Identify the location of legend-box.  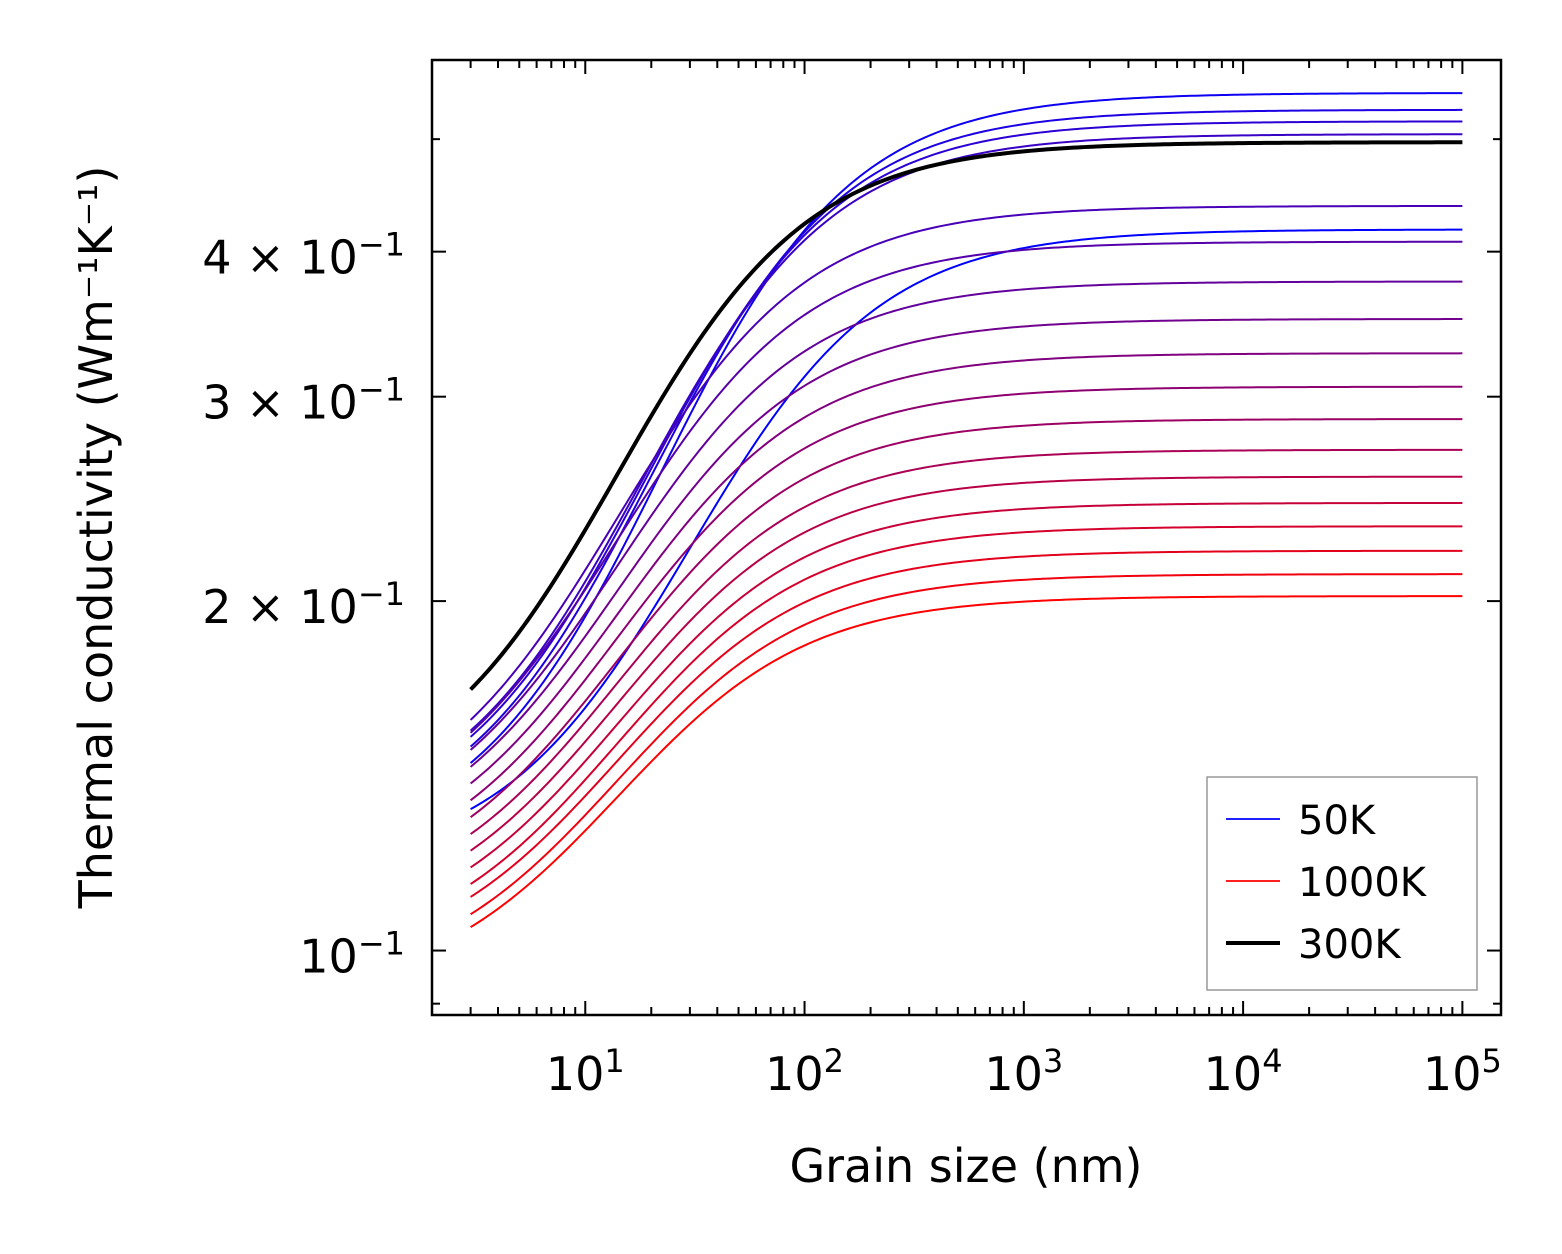
(1342, 883).